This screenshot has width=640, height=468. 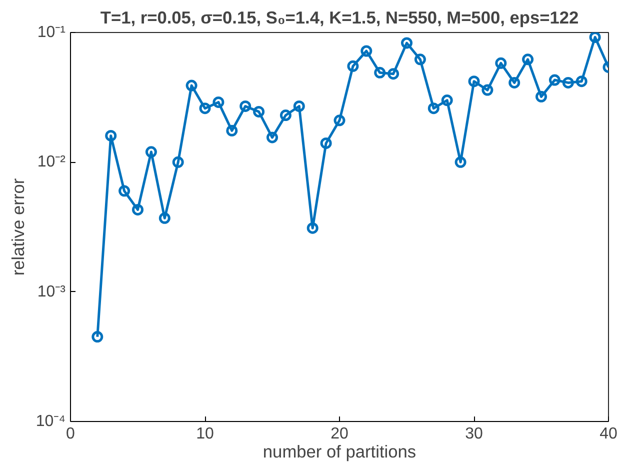 I want to click on y-tick-label: 10⁻³, so click(x=51, y=291).